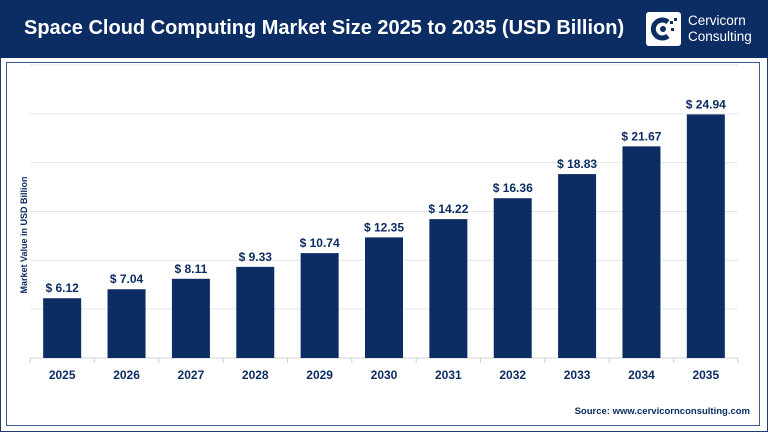 Image resolution: width=768 pixels, height=432 pixels. What do you see at coordinates (384, 375) in the screenshot?
I see `x-tick-label: 2030` at bounding box center [384, 375].